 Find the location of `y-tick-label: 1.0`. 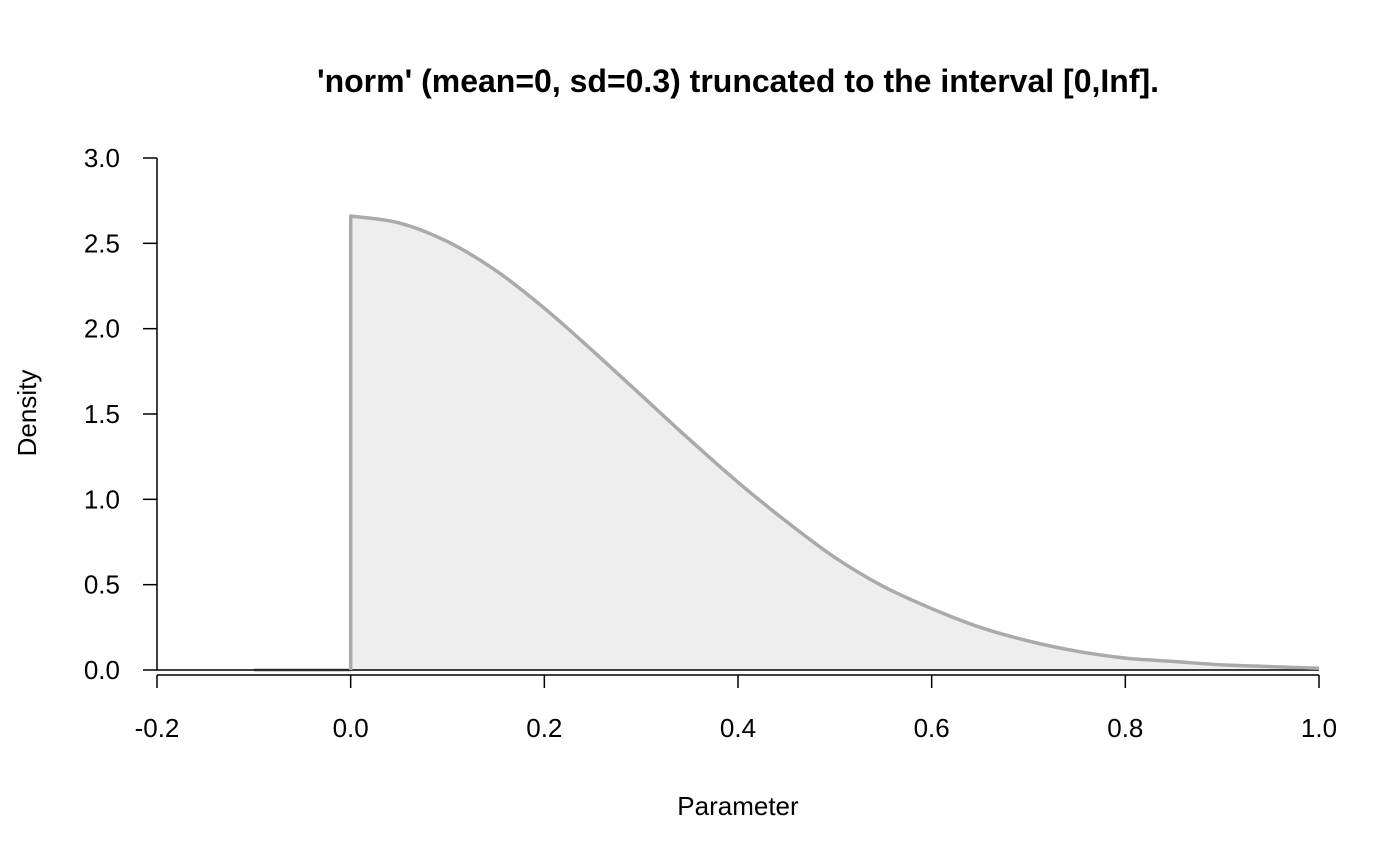

y-tick-label: 1.0 is located at coordinates (102, 499).